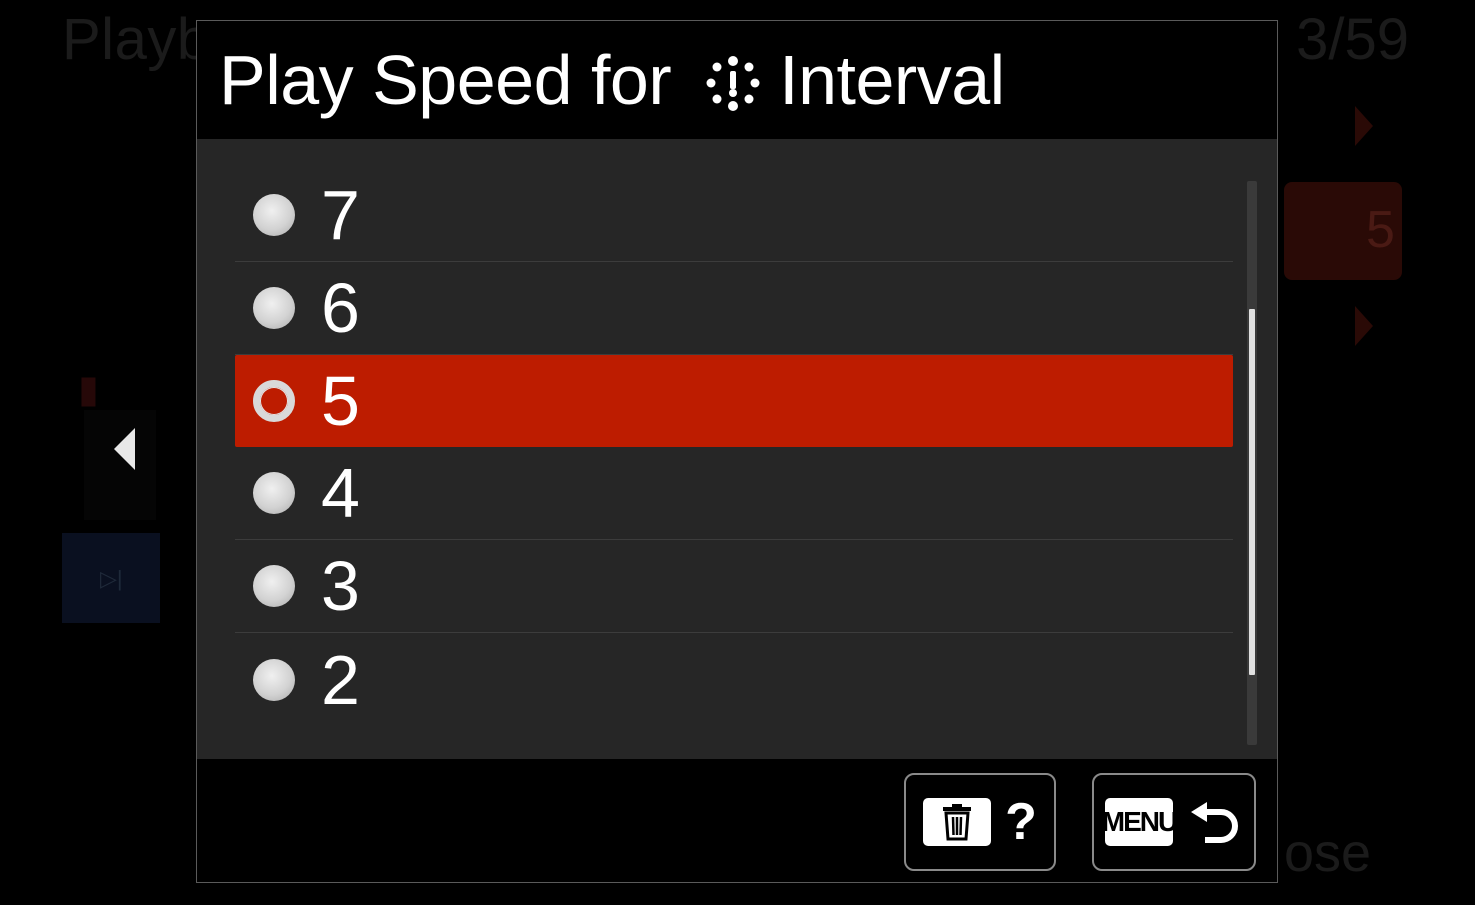 This screenshot has height=905, width=1475. What do you see at coordinates (734, 308) in the screenshot?
I see `speed-option-6: 6` at bounding box center [734, 308].